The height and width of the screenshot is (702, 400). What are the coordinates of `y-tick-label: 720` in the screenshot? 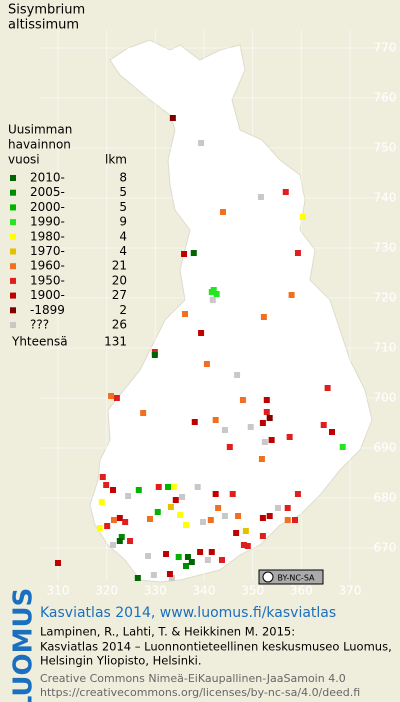 It's located at (385, 298).